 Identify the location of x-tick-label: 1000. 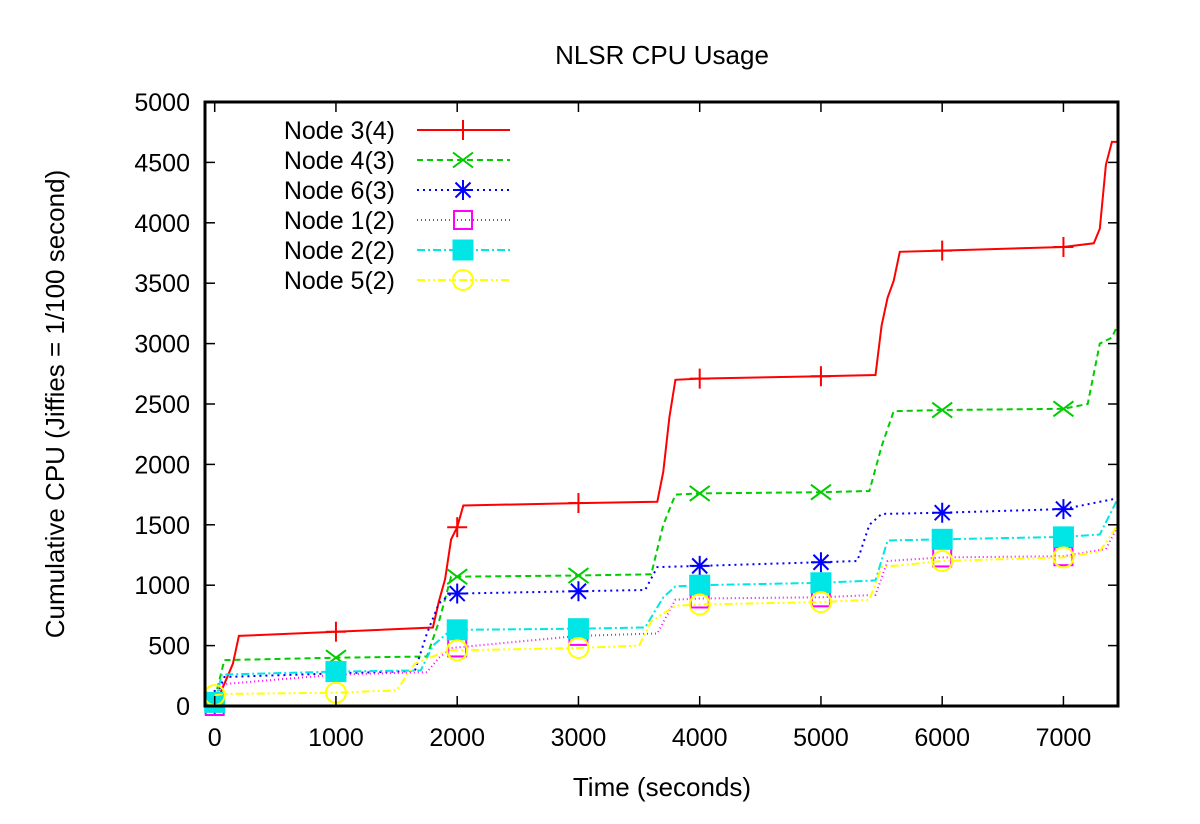
(336, 738).